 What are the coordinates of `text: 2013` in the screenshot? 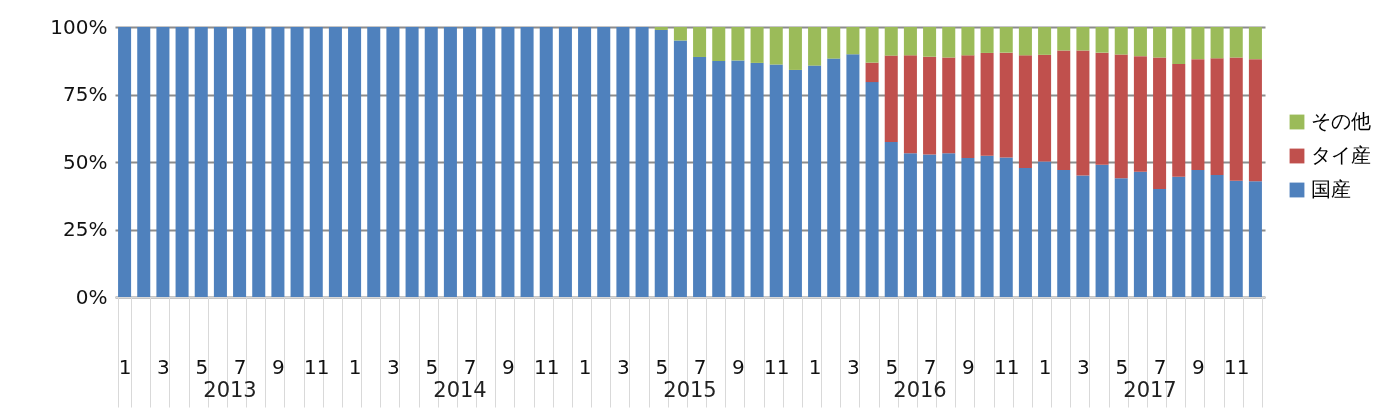 It's located at (230, 390).